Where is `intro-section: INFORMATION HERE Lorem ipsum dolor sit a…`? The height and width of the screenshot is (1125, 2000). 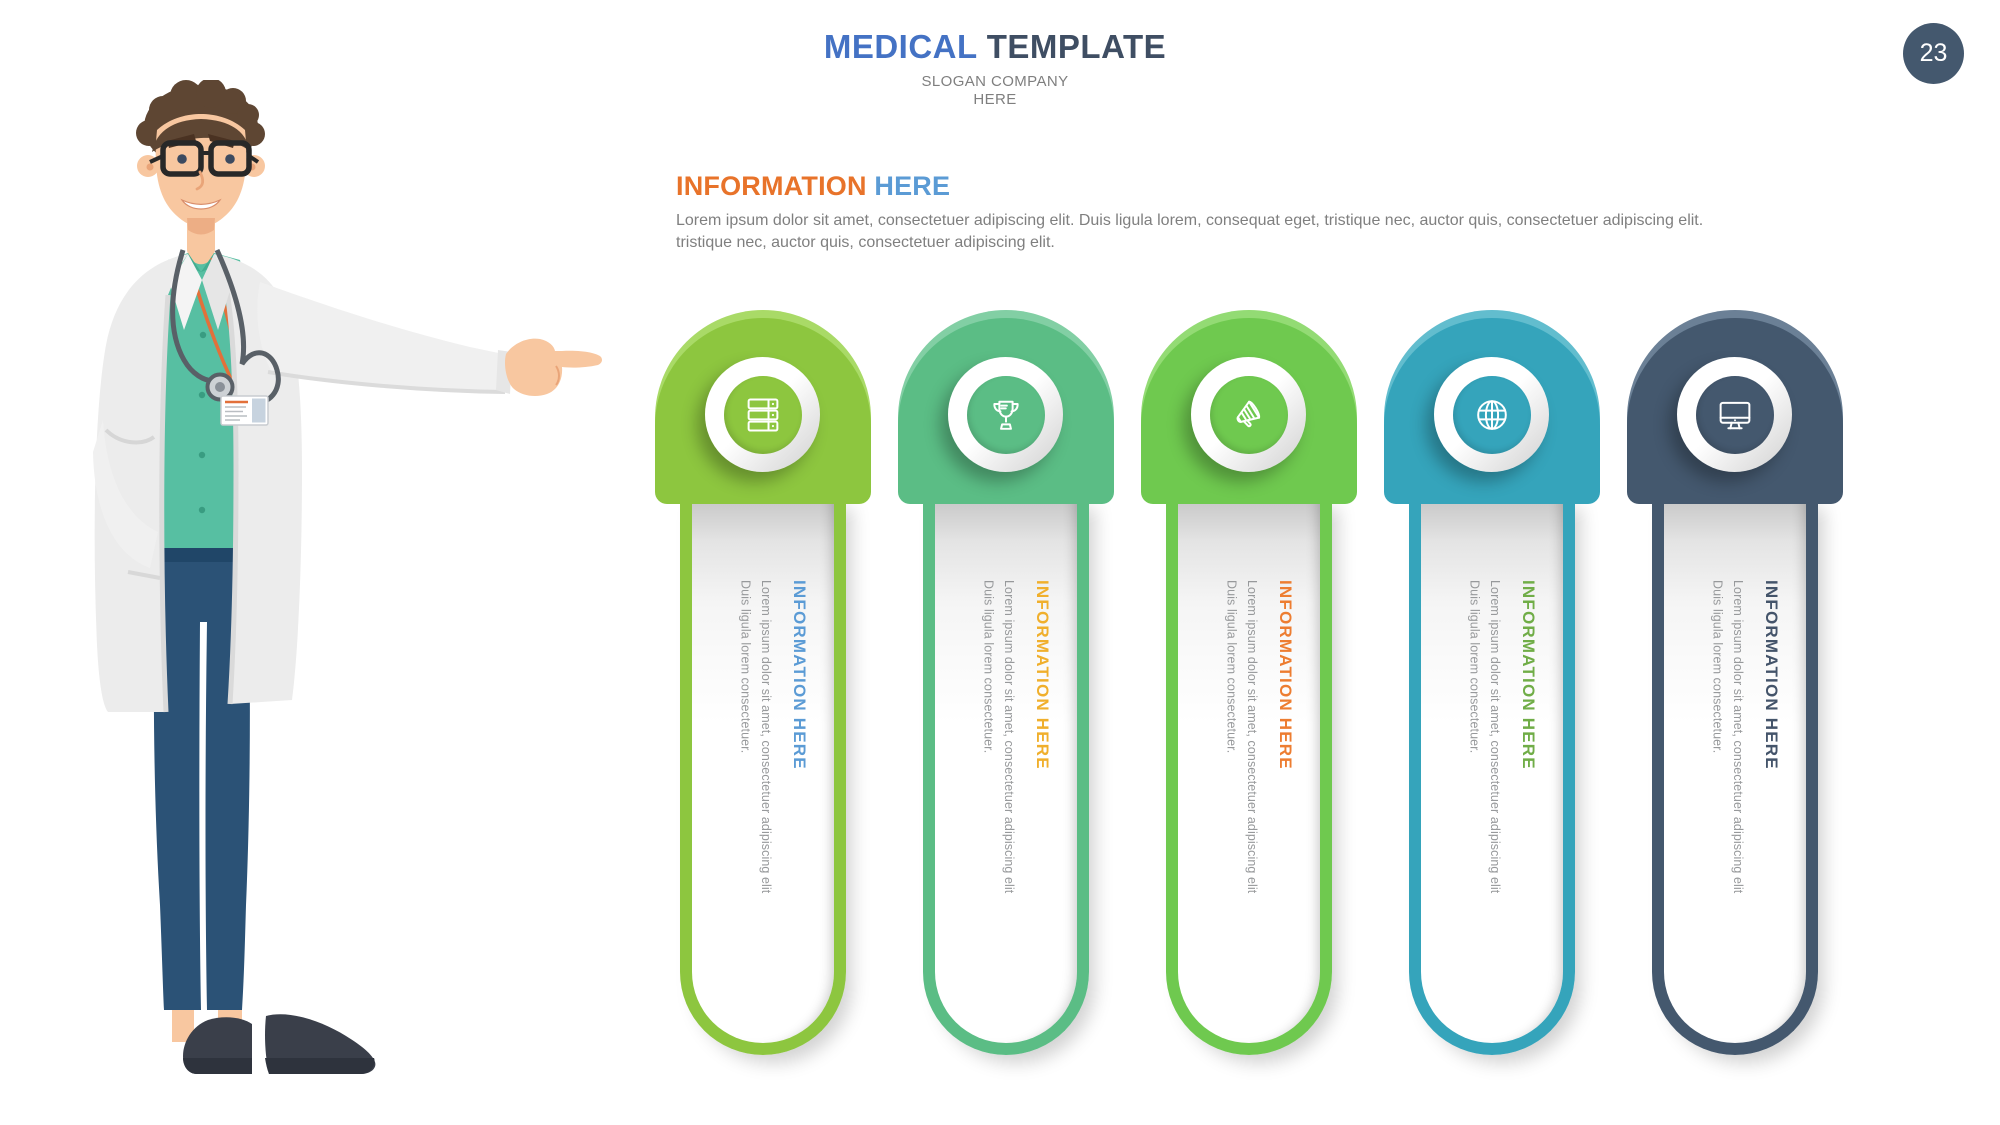
intro-section: INFORMATION HERE Lorem ipsum dolor sit a… is located at coordinates (1251, 213).